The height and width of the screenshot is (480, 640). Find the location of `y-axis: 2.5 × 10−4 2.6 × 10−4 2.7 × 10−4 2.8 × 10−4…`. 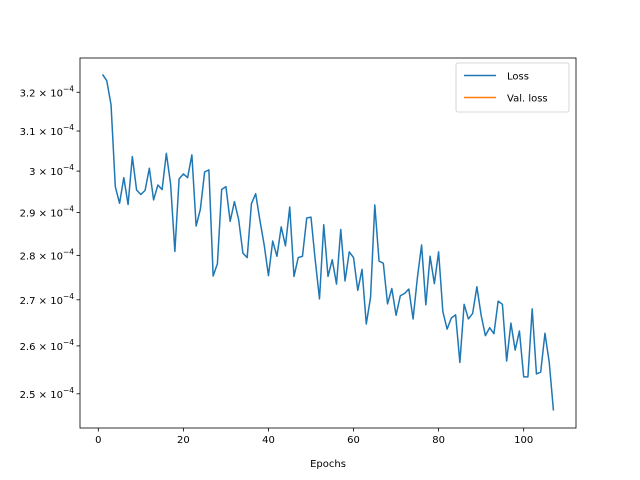

y-axis: 2.5 × 10−4 2.6 × 10−4 2.7 × 10−4 2.8 × 10−4… is located at coordinates (50, 242).